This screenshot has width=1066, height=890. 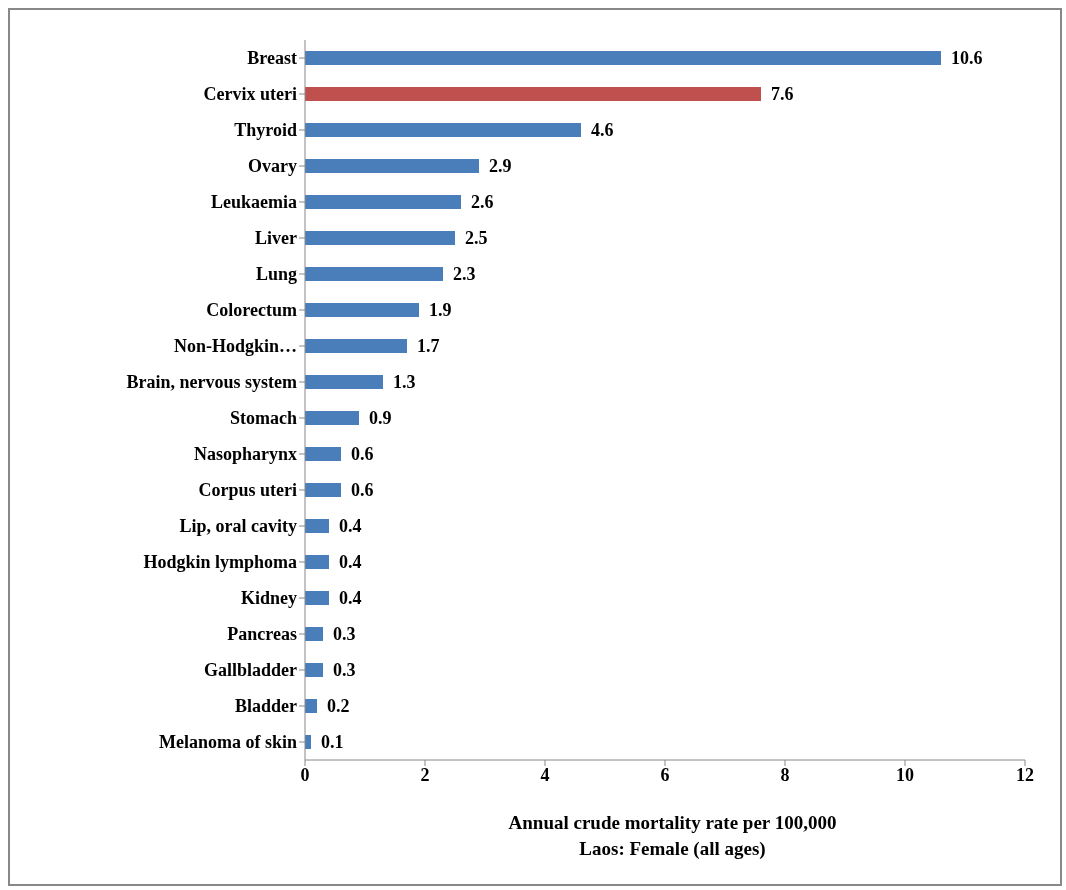 I want to click on y-tick-label: Kidney, so click(x=268, y=598).